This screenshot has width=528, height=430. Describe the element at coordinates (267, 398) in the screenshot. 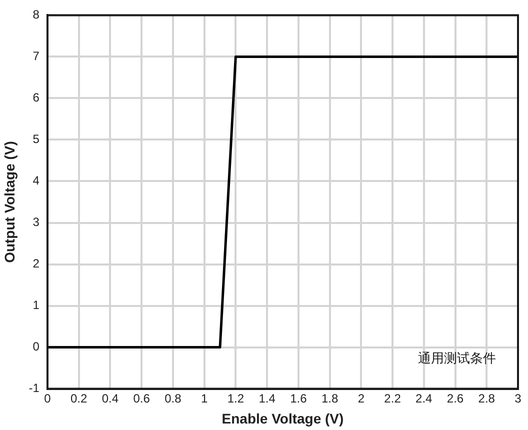

I see `x-tick-label: 1.4` at that location.